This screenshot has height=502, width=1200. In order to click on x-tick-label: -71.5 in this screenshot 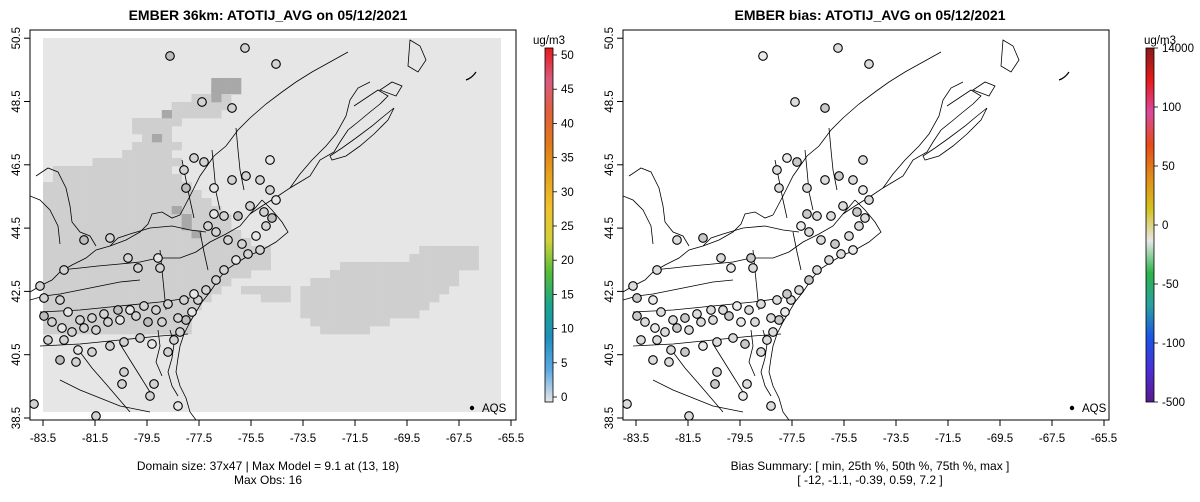, I will do `click(355, 439)`.